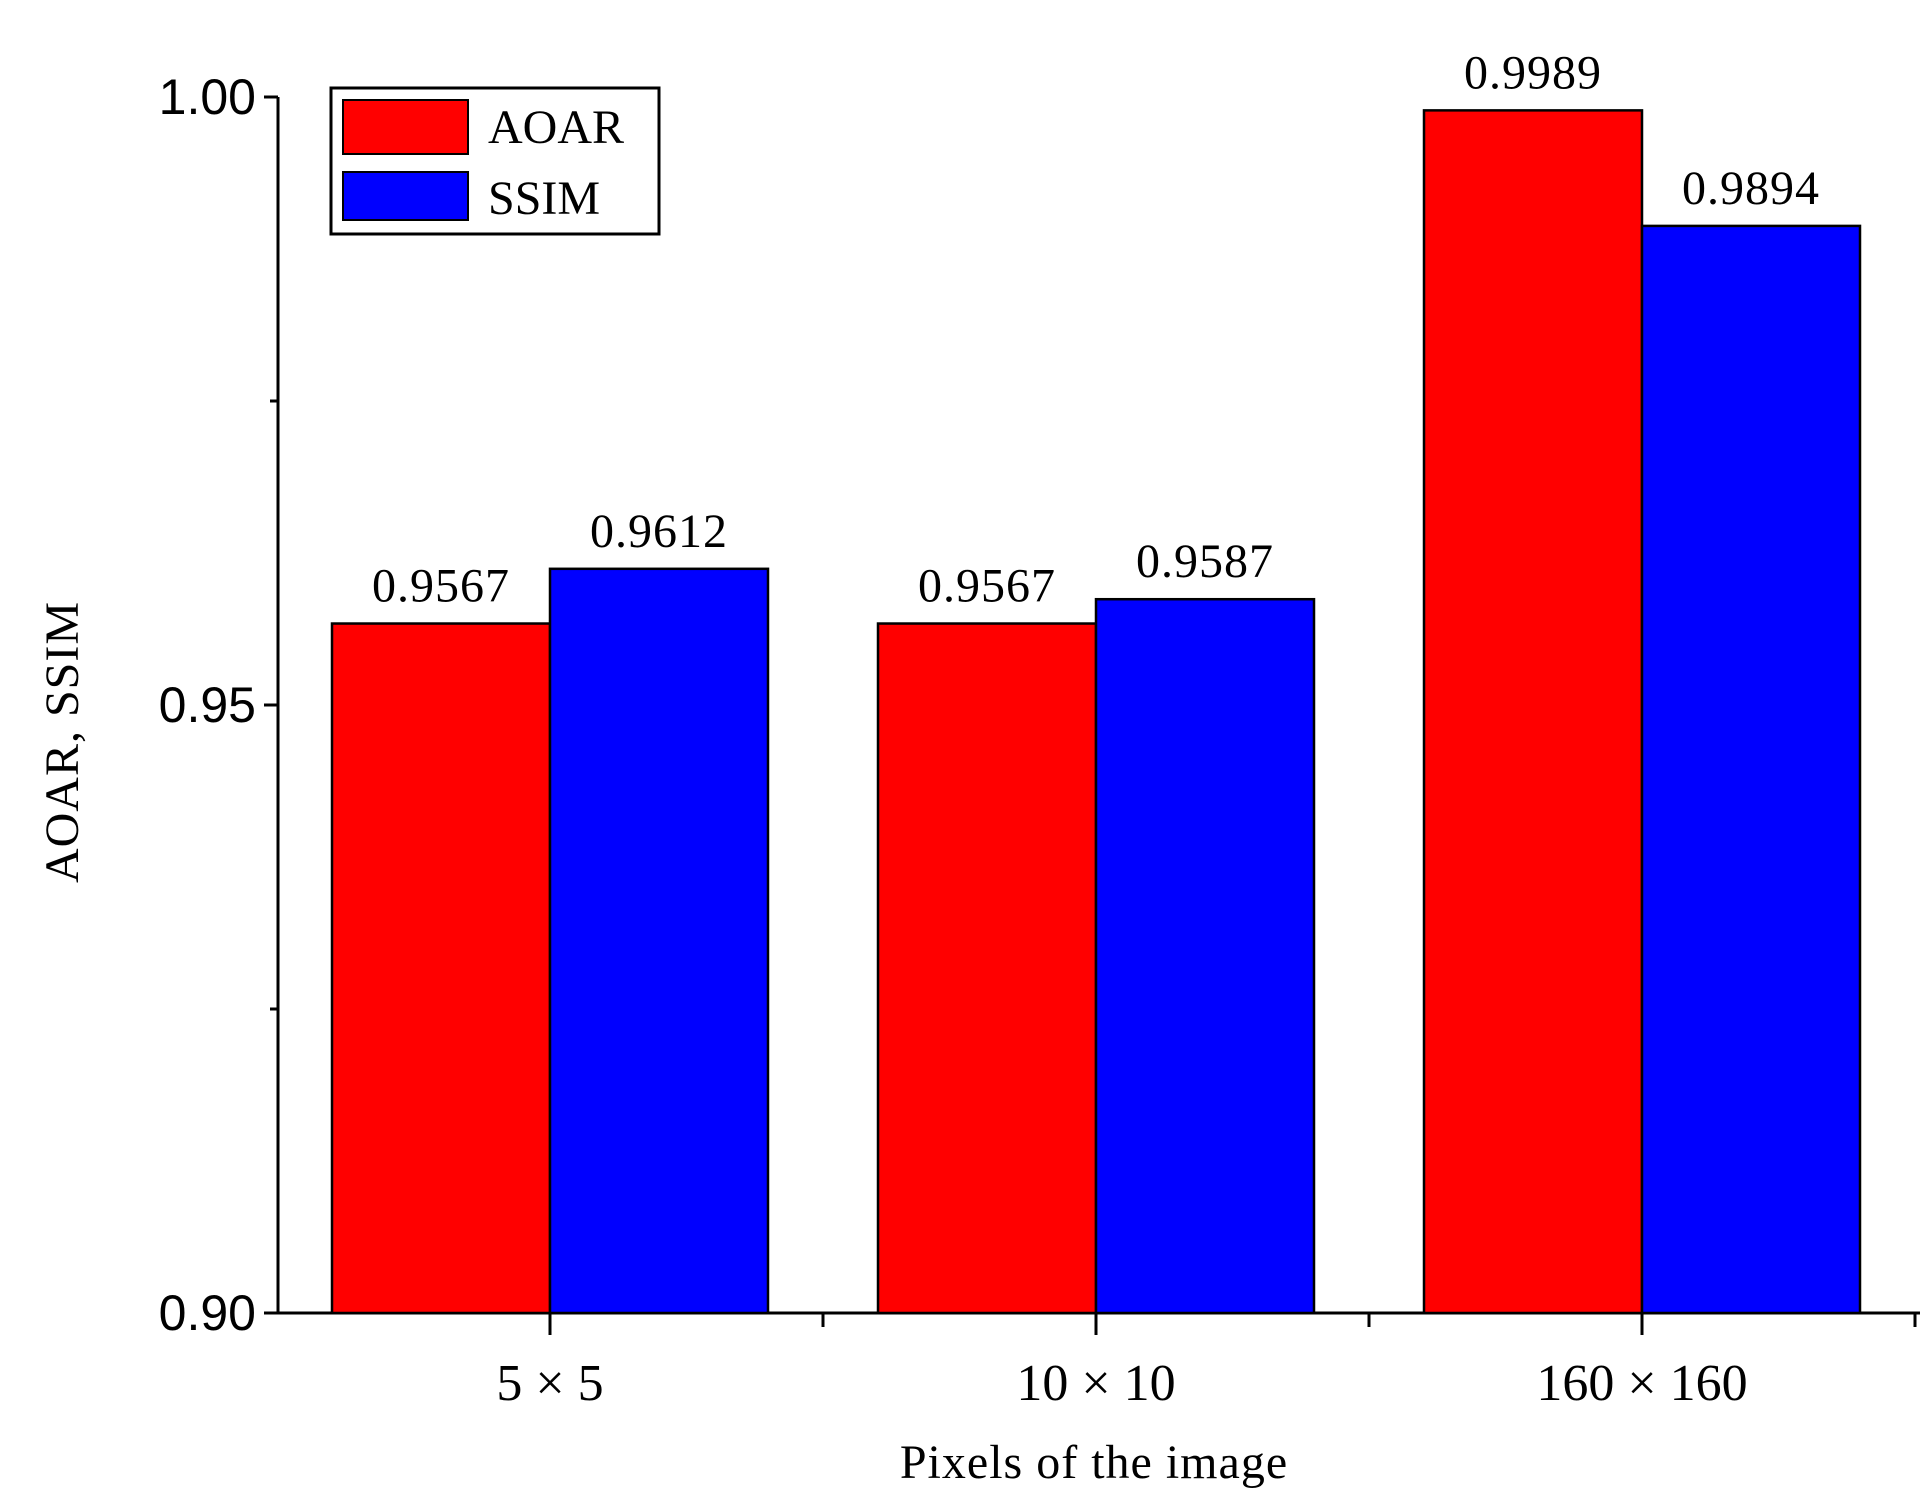 The image size is (1932, 1506). I want to click on data-label-ssim: 0.9612, so click(659, 531).